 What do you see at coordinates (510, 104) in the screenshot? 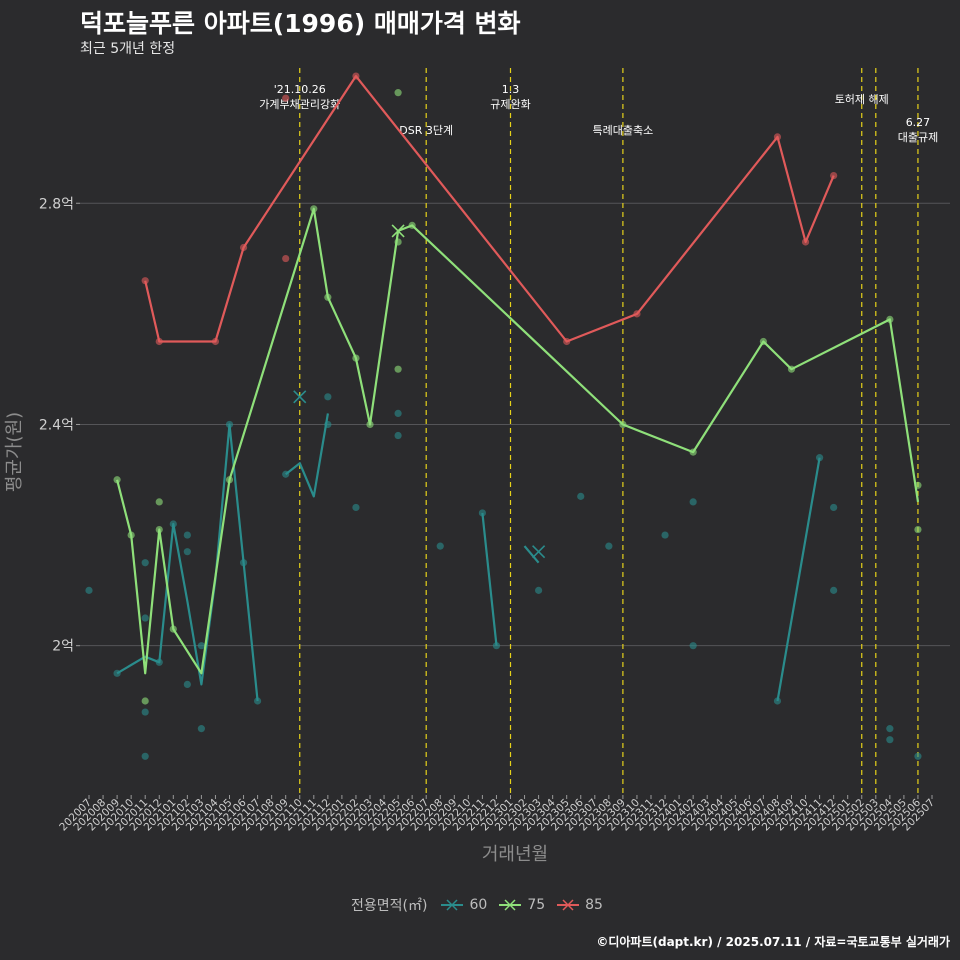
I see `event-label: 규제완화` at bounding box center [510, 104].